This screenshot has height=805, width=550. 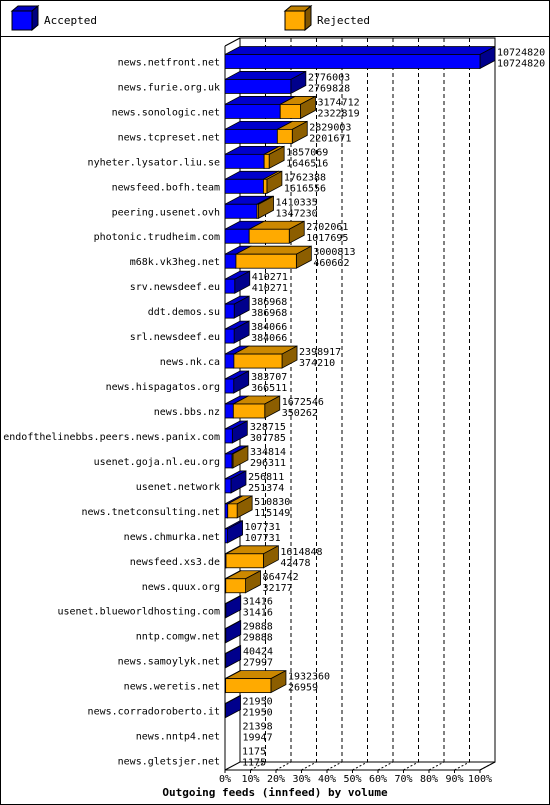 I want to click on x-tick-label: 70%, so click(x=403, y=779).